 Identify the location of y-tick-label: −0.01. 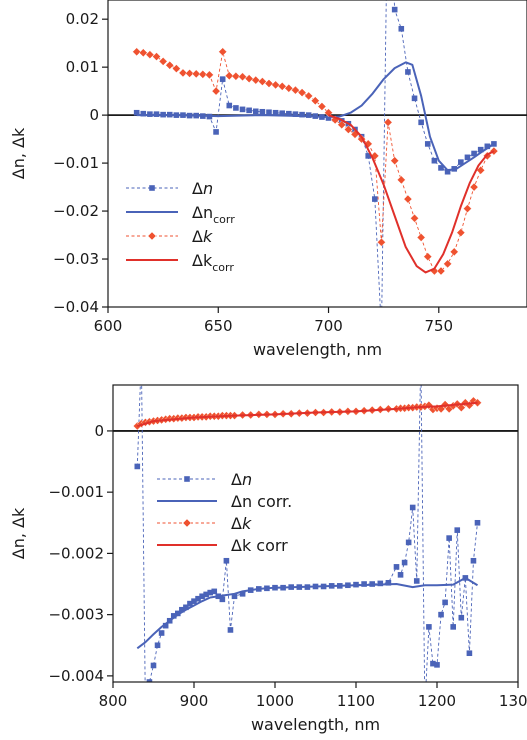
(76, 163).